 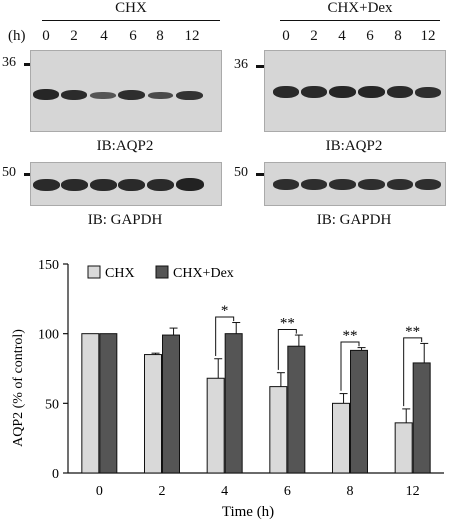 I want to click on x-tick-label: 12, so click(x=413, y=491).